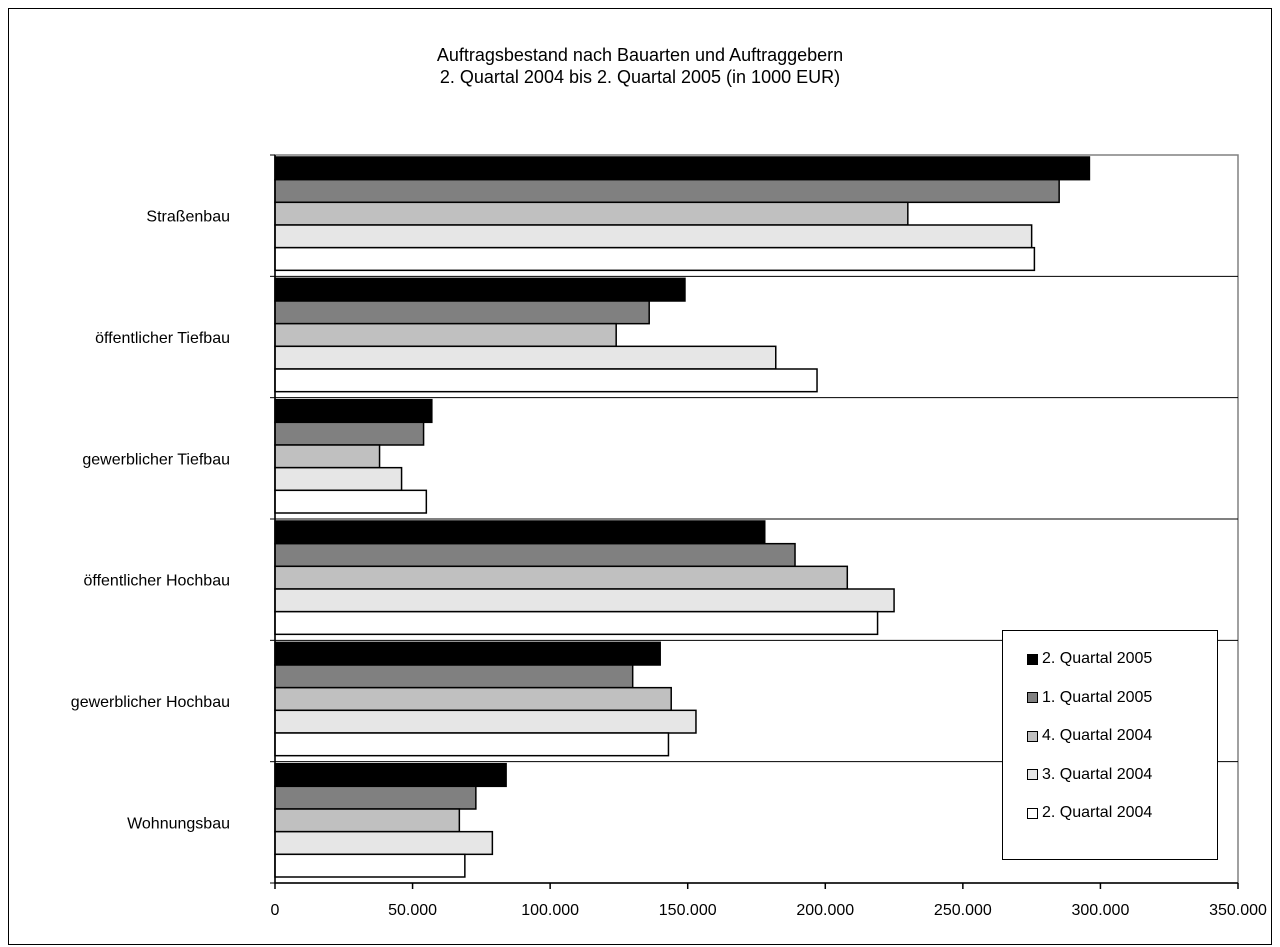 The width and height of the screenshot is (1280, 947). What do you see at coordinates (188, 217) in the screenshot?
I see `category-label: Straßenbau` at bounding box center [188, 217].